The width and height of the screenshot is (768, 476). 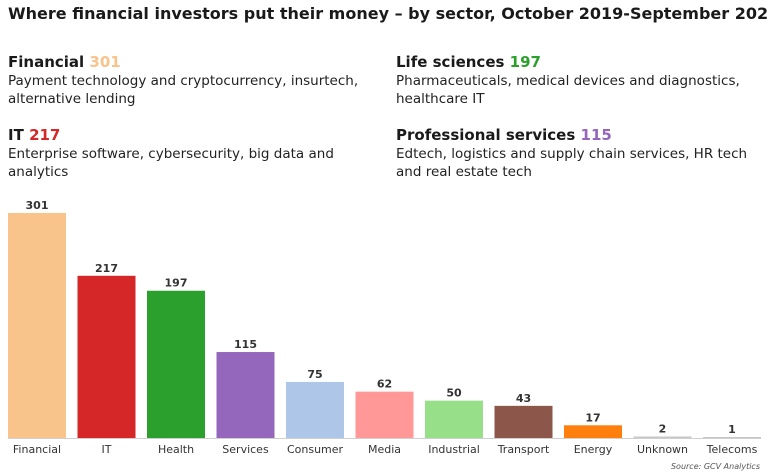 I want to click on highlight-heading: Life sciences 197, so click(x=578, y=62).